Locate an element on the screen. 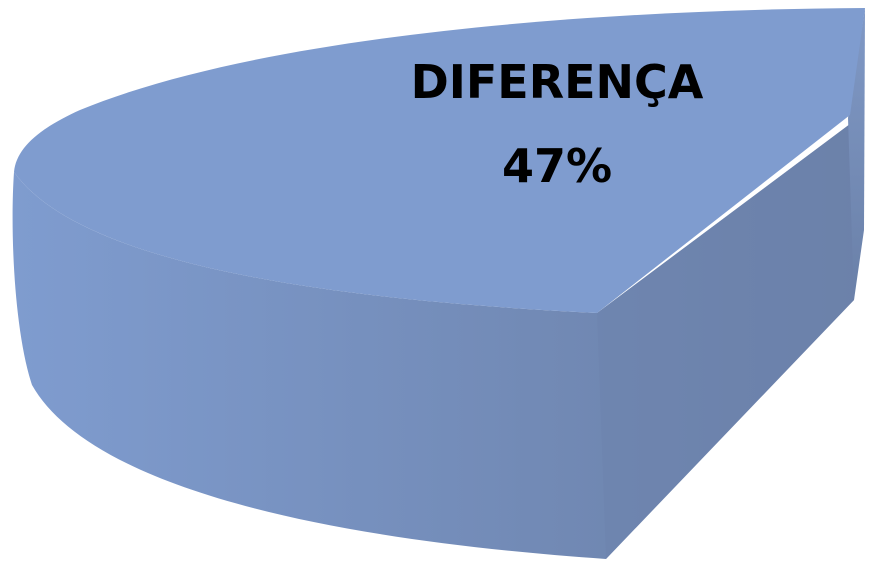 This screenshot has width=872, height=567. slice-label-value: 47% is located at coordinates (557, 166).